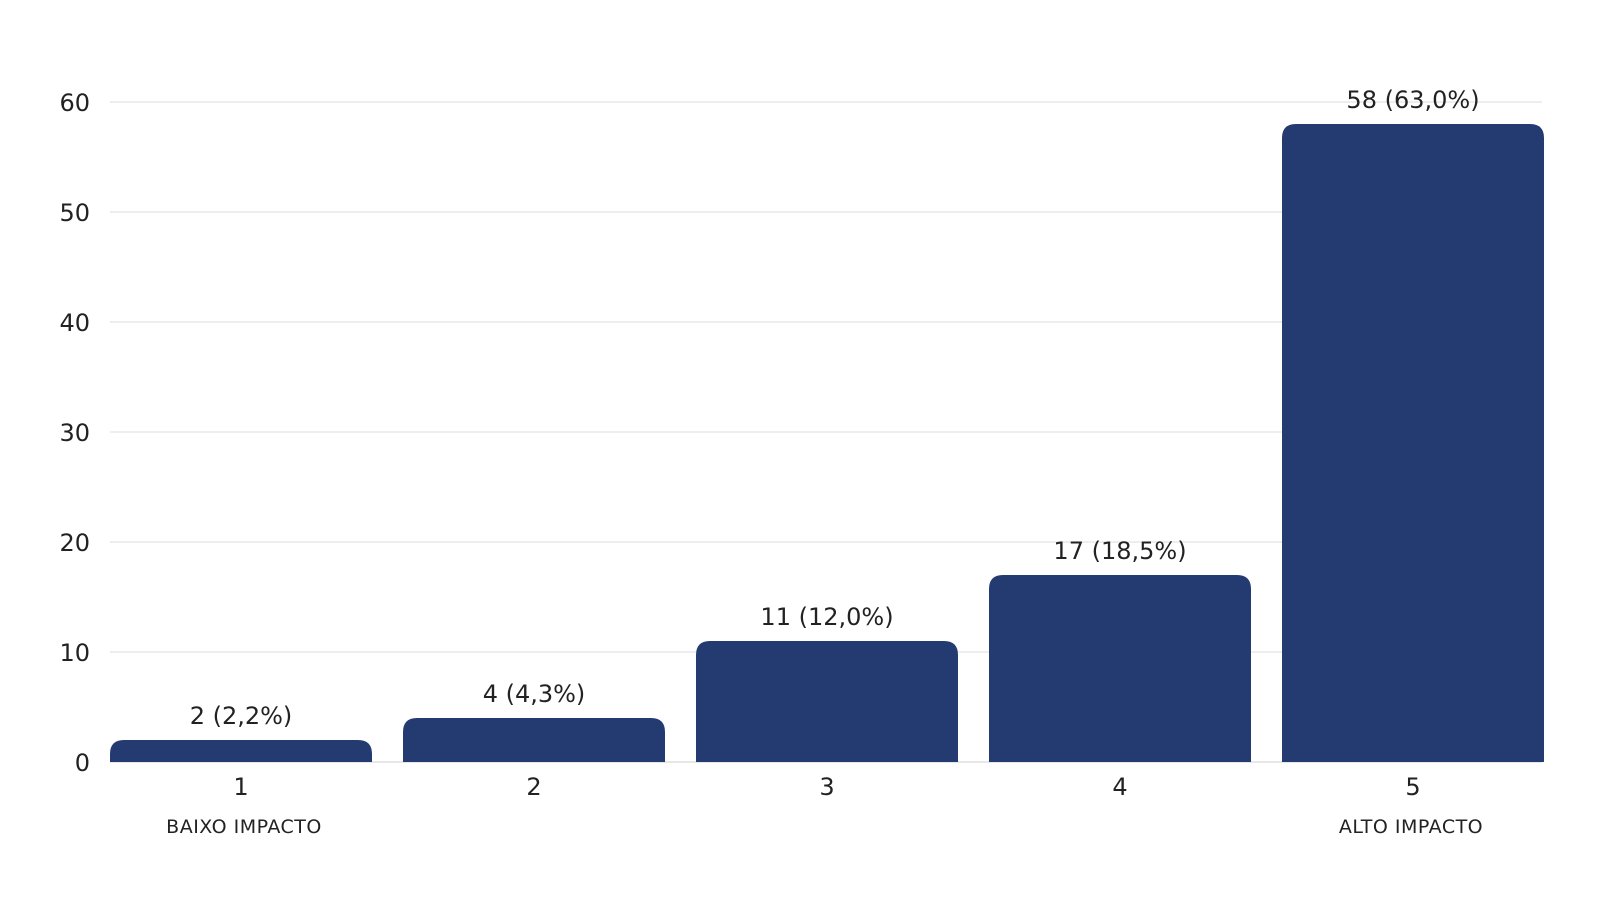 This screenshot has width=1600, height=900. What do you see at coordinates (244, 827) in the screenshot?
I see `low-impact-annotation: BAIXO IMPACTO` at bounding box center [244, 827].